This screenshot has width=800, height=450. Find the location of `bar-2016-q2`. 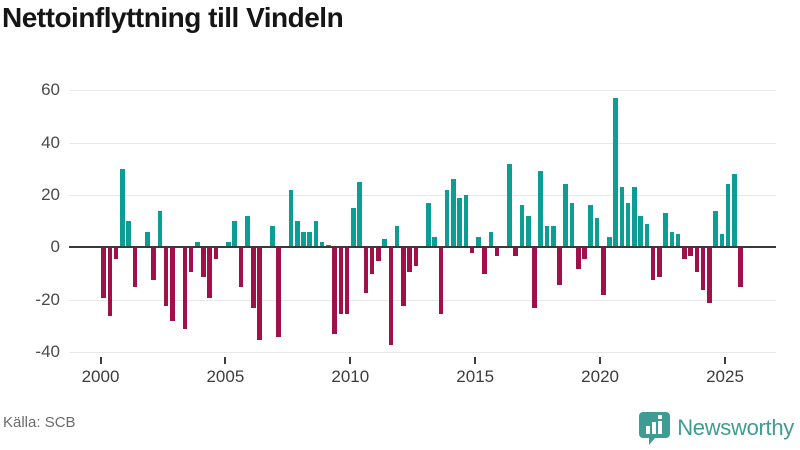

bar-2016-q2 is located at coordinates (509, 205).